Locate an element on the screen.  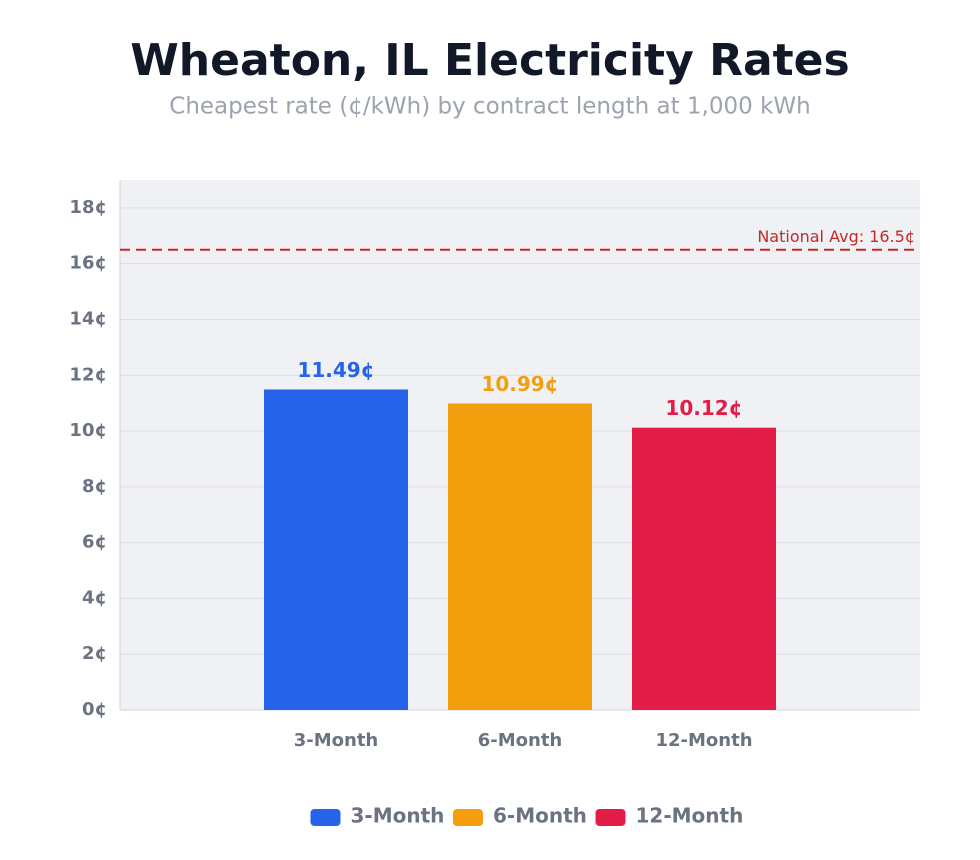
reference-label: National Avg: 16.5¢ is located at coordinates (836, 236).